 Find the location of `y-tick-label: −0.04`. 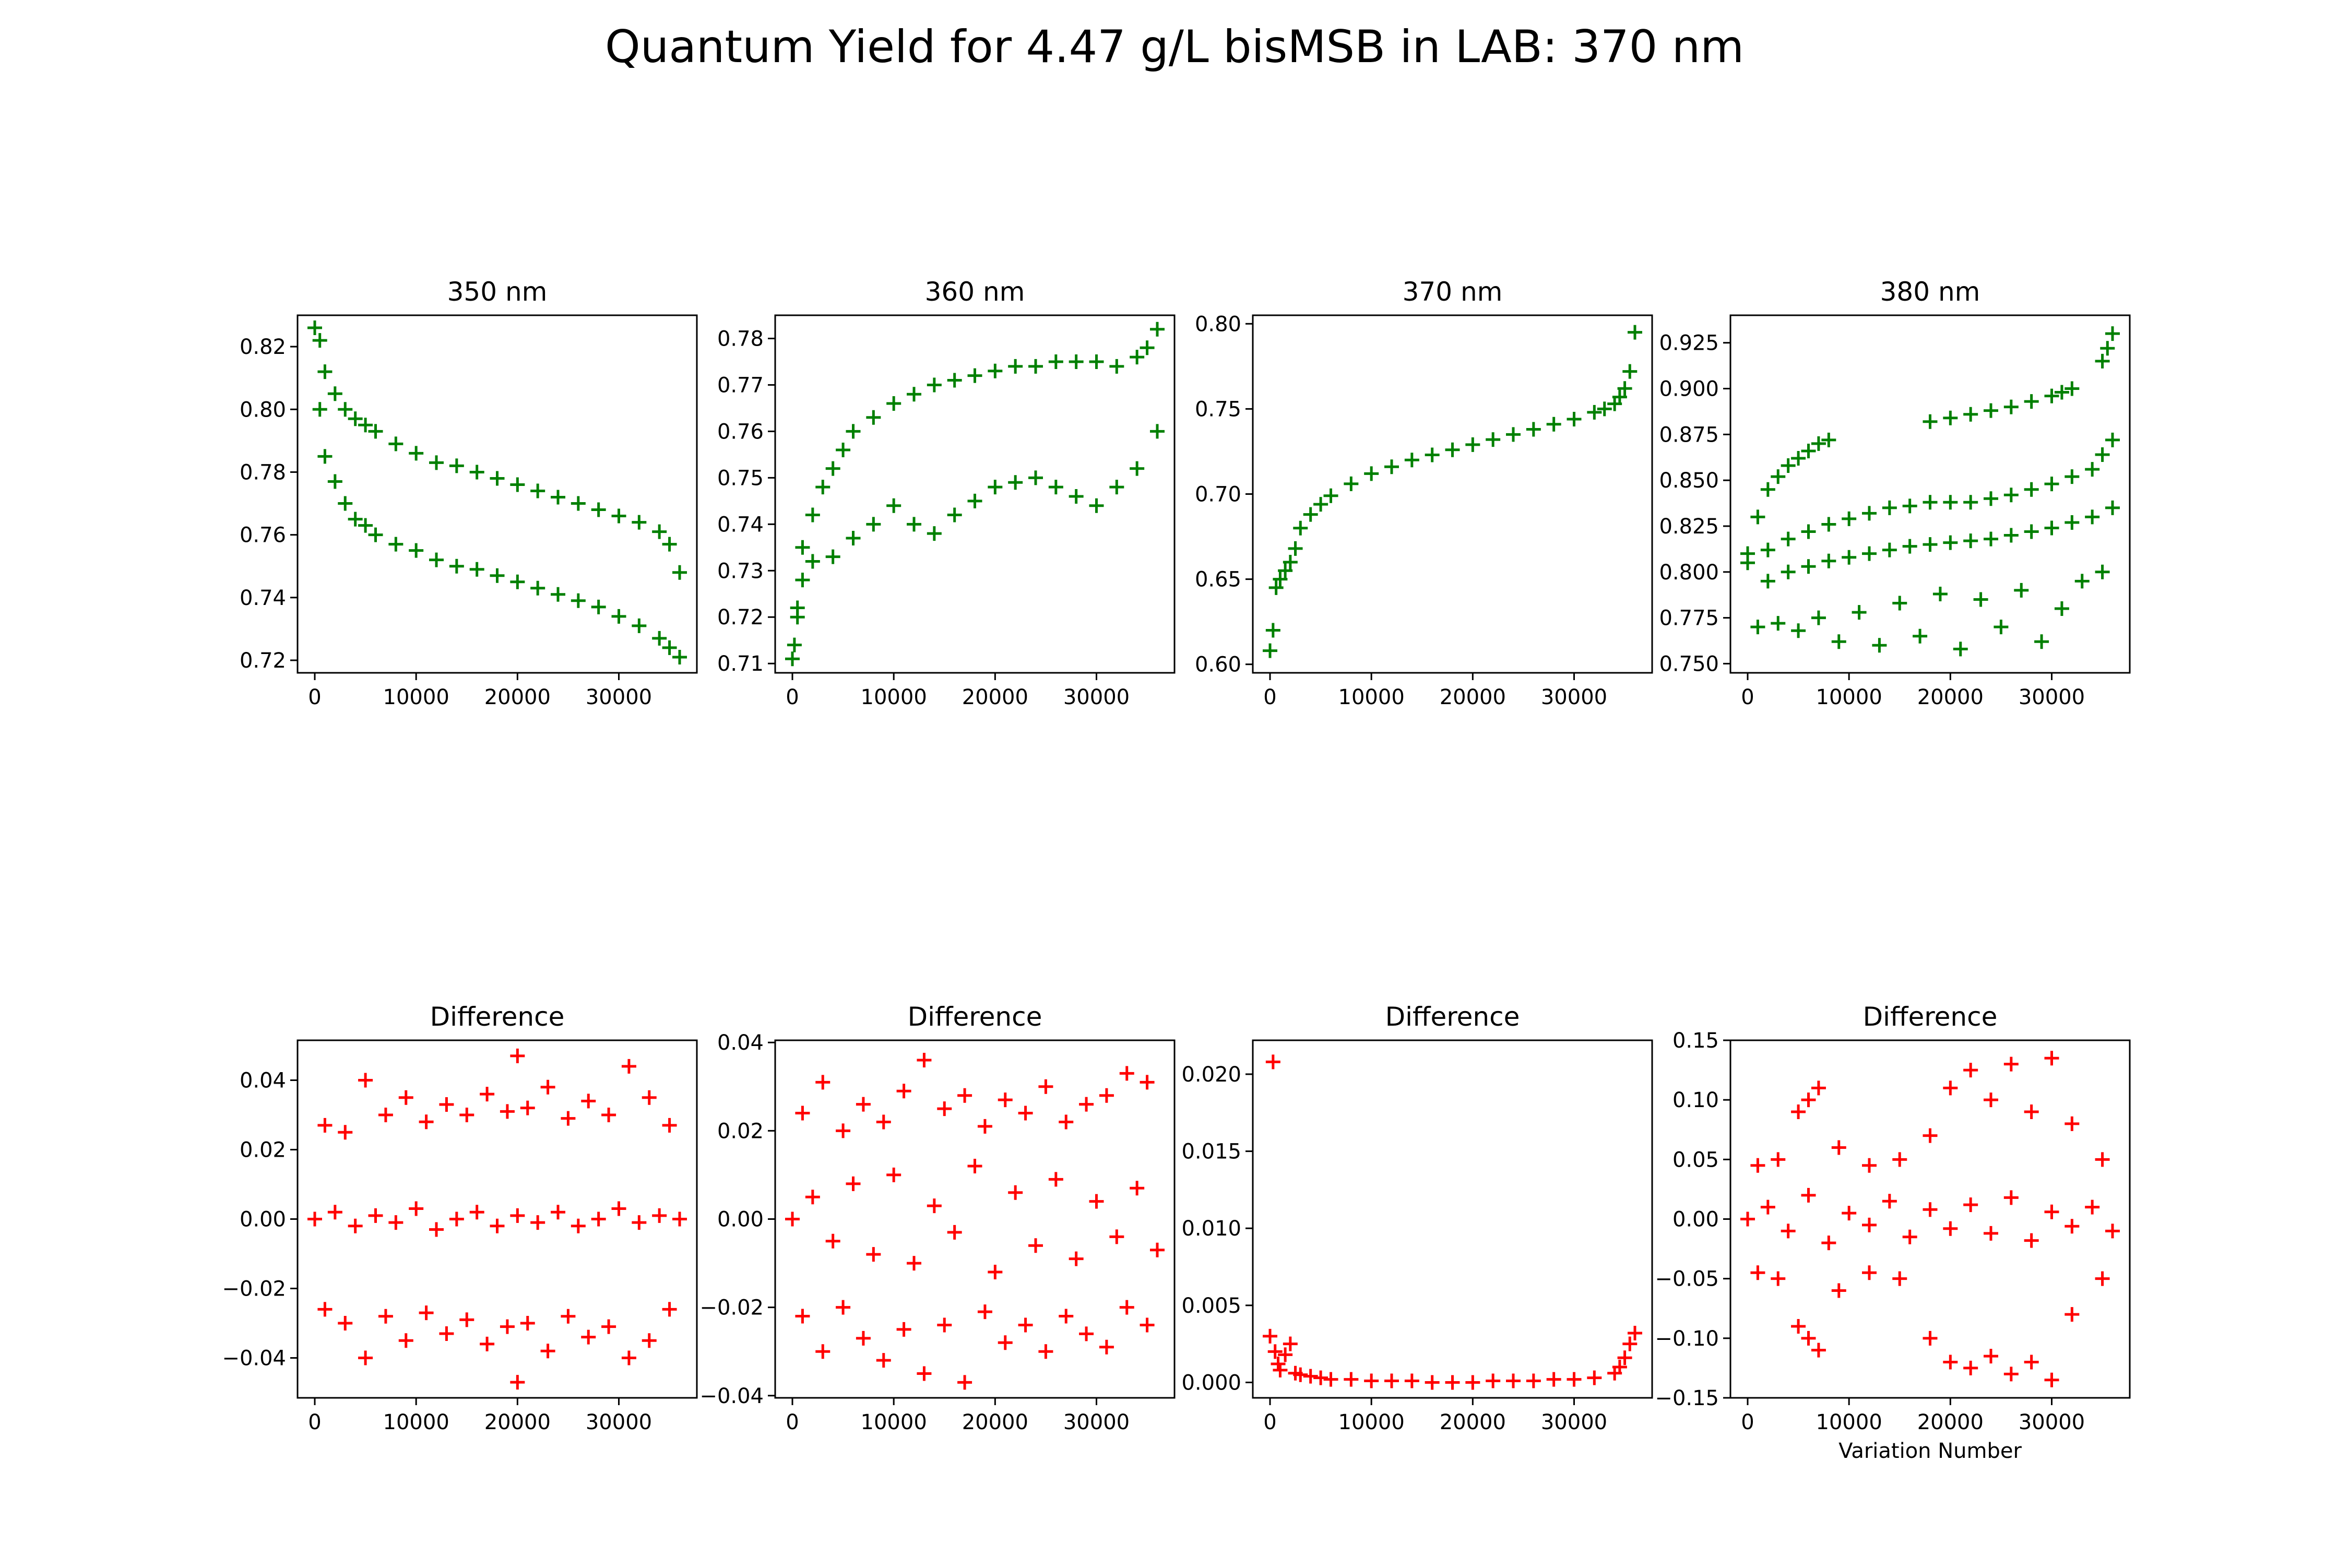

y-tick-label: −0.04 is located at coordinates (254, 1359).